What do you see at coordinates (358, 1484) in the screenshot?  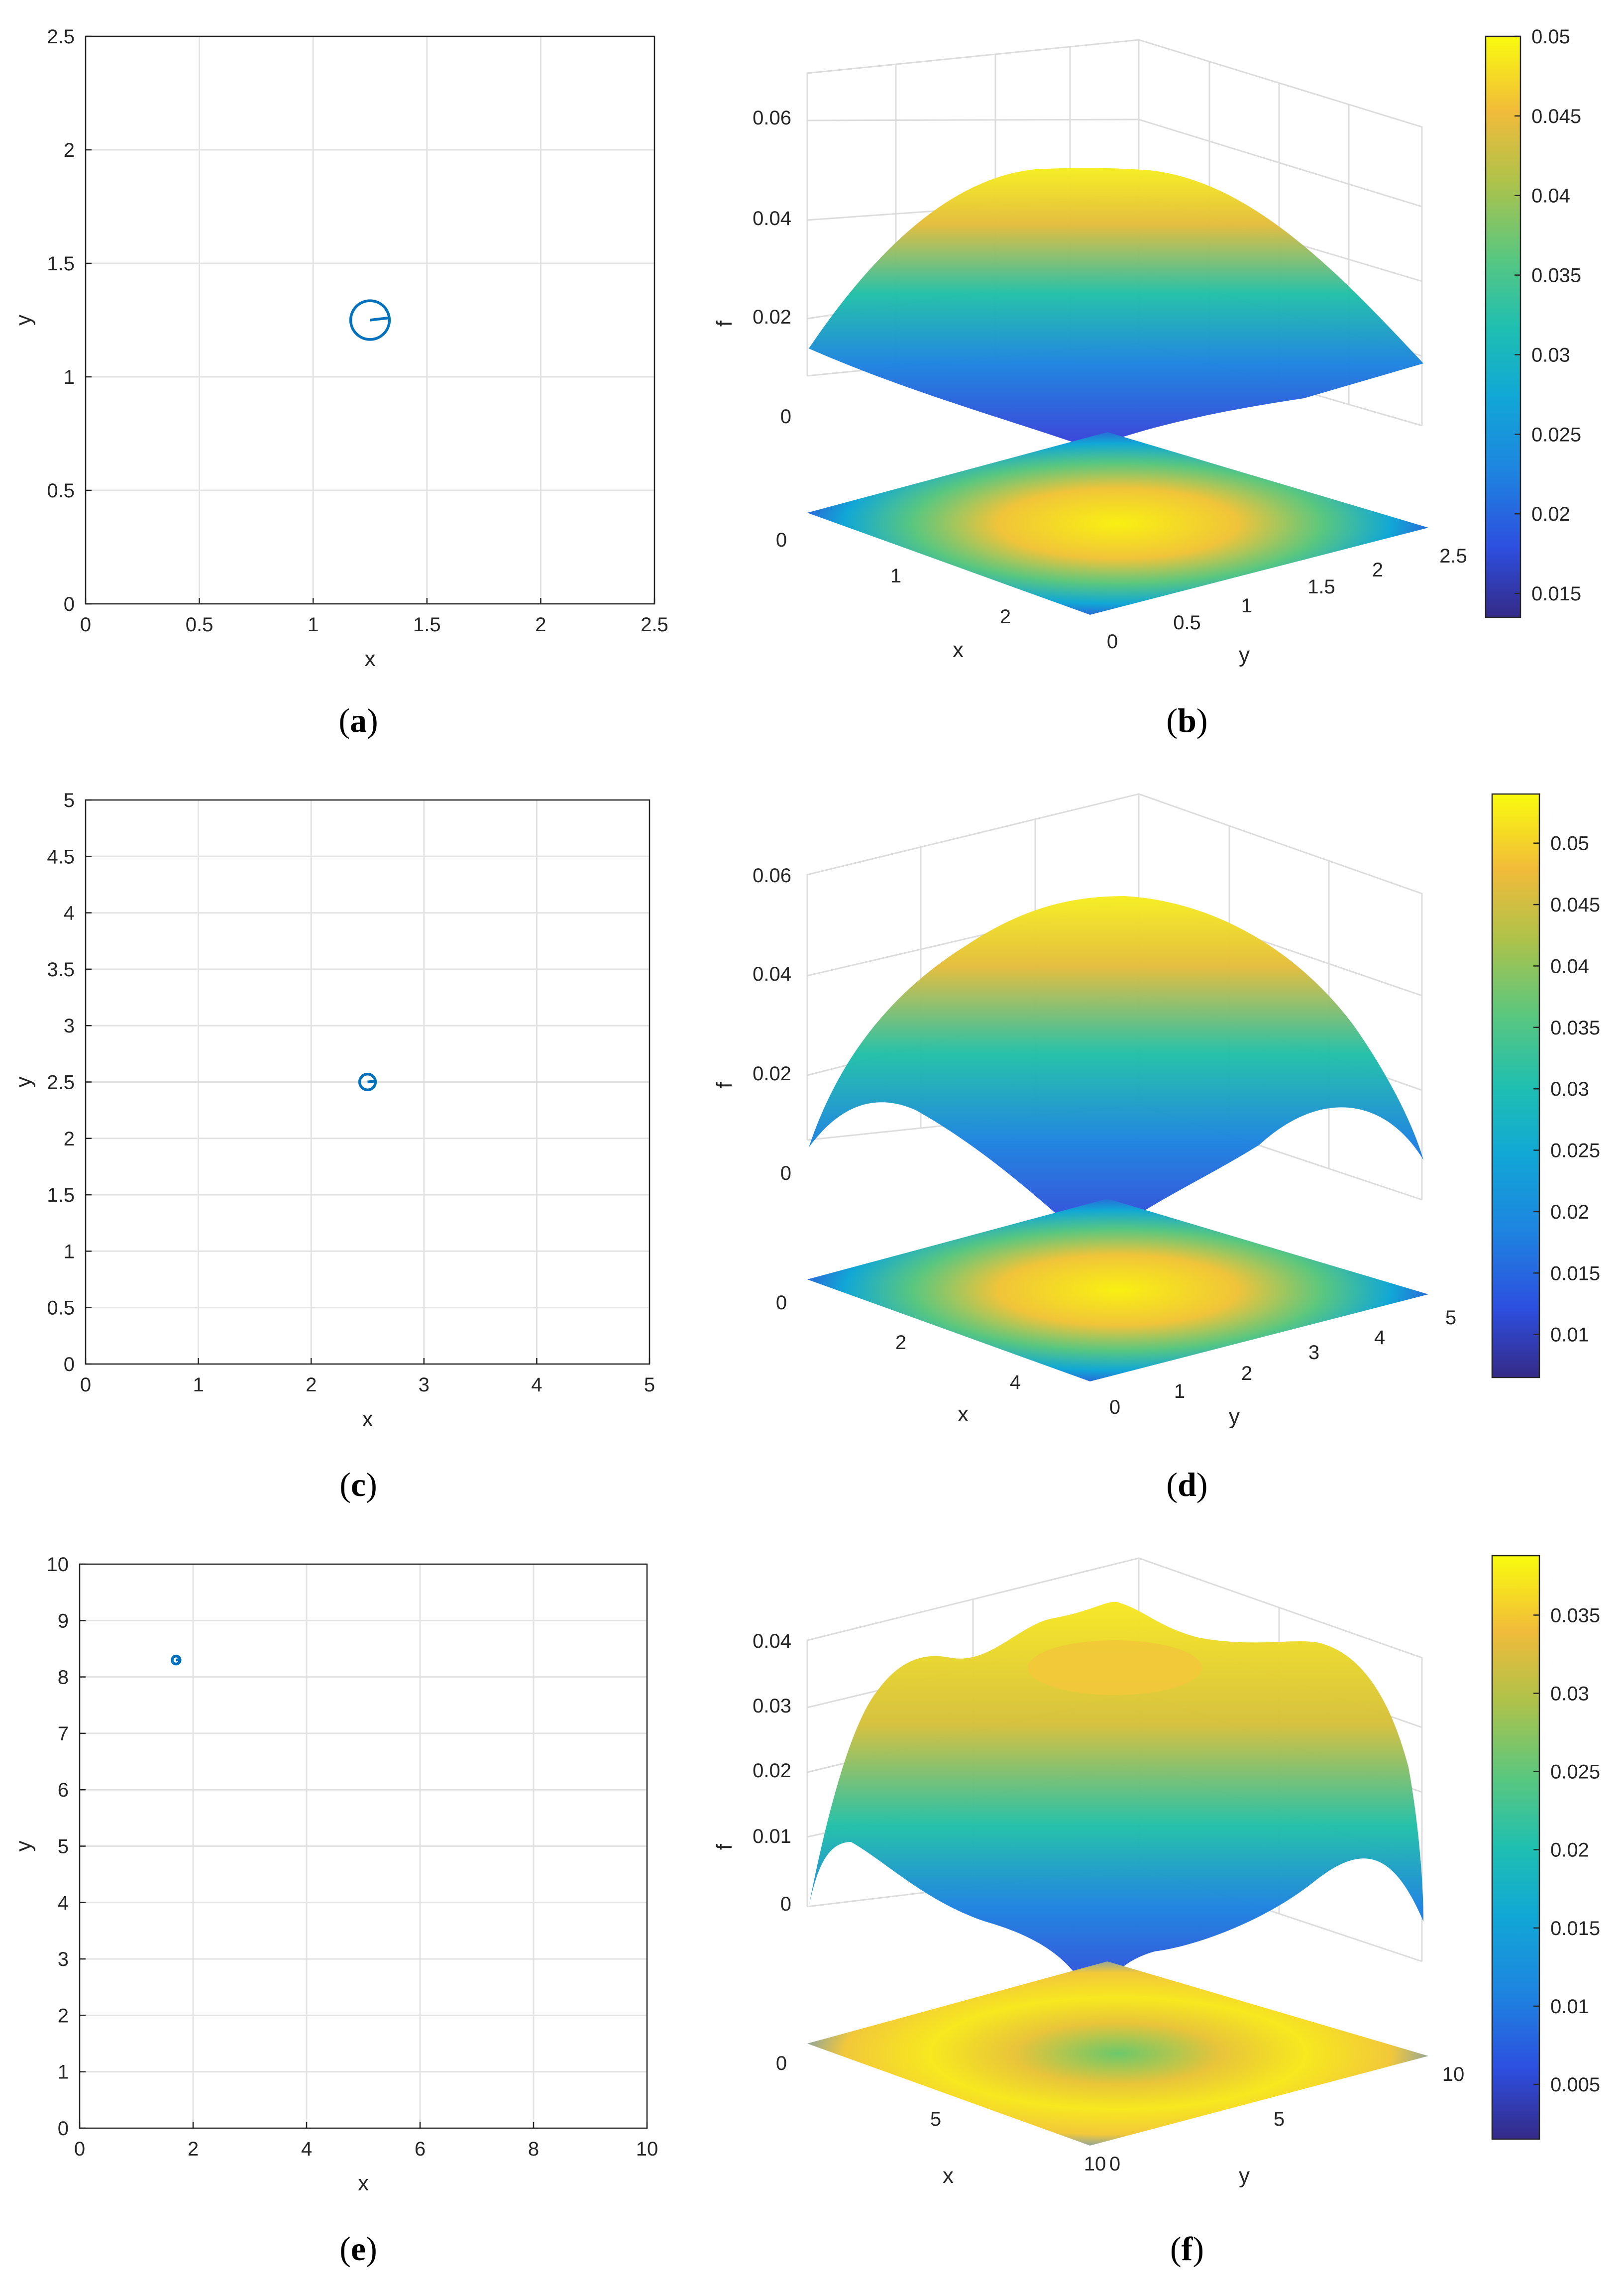 I see `caption-c: (c)` at bounding box center [358, 1484].